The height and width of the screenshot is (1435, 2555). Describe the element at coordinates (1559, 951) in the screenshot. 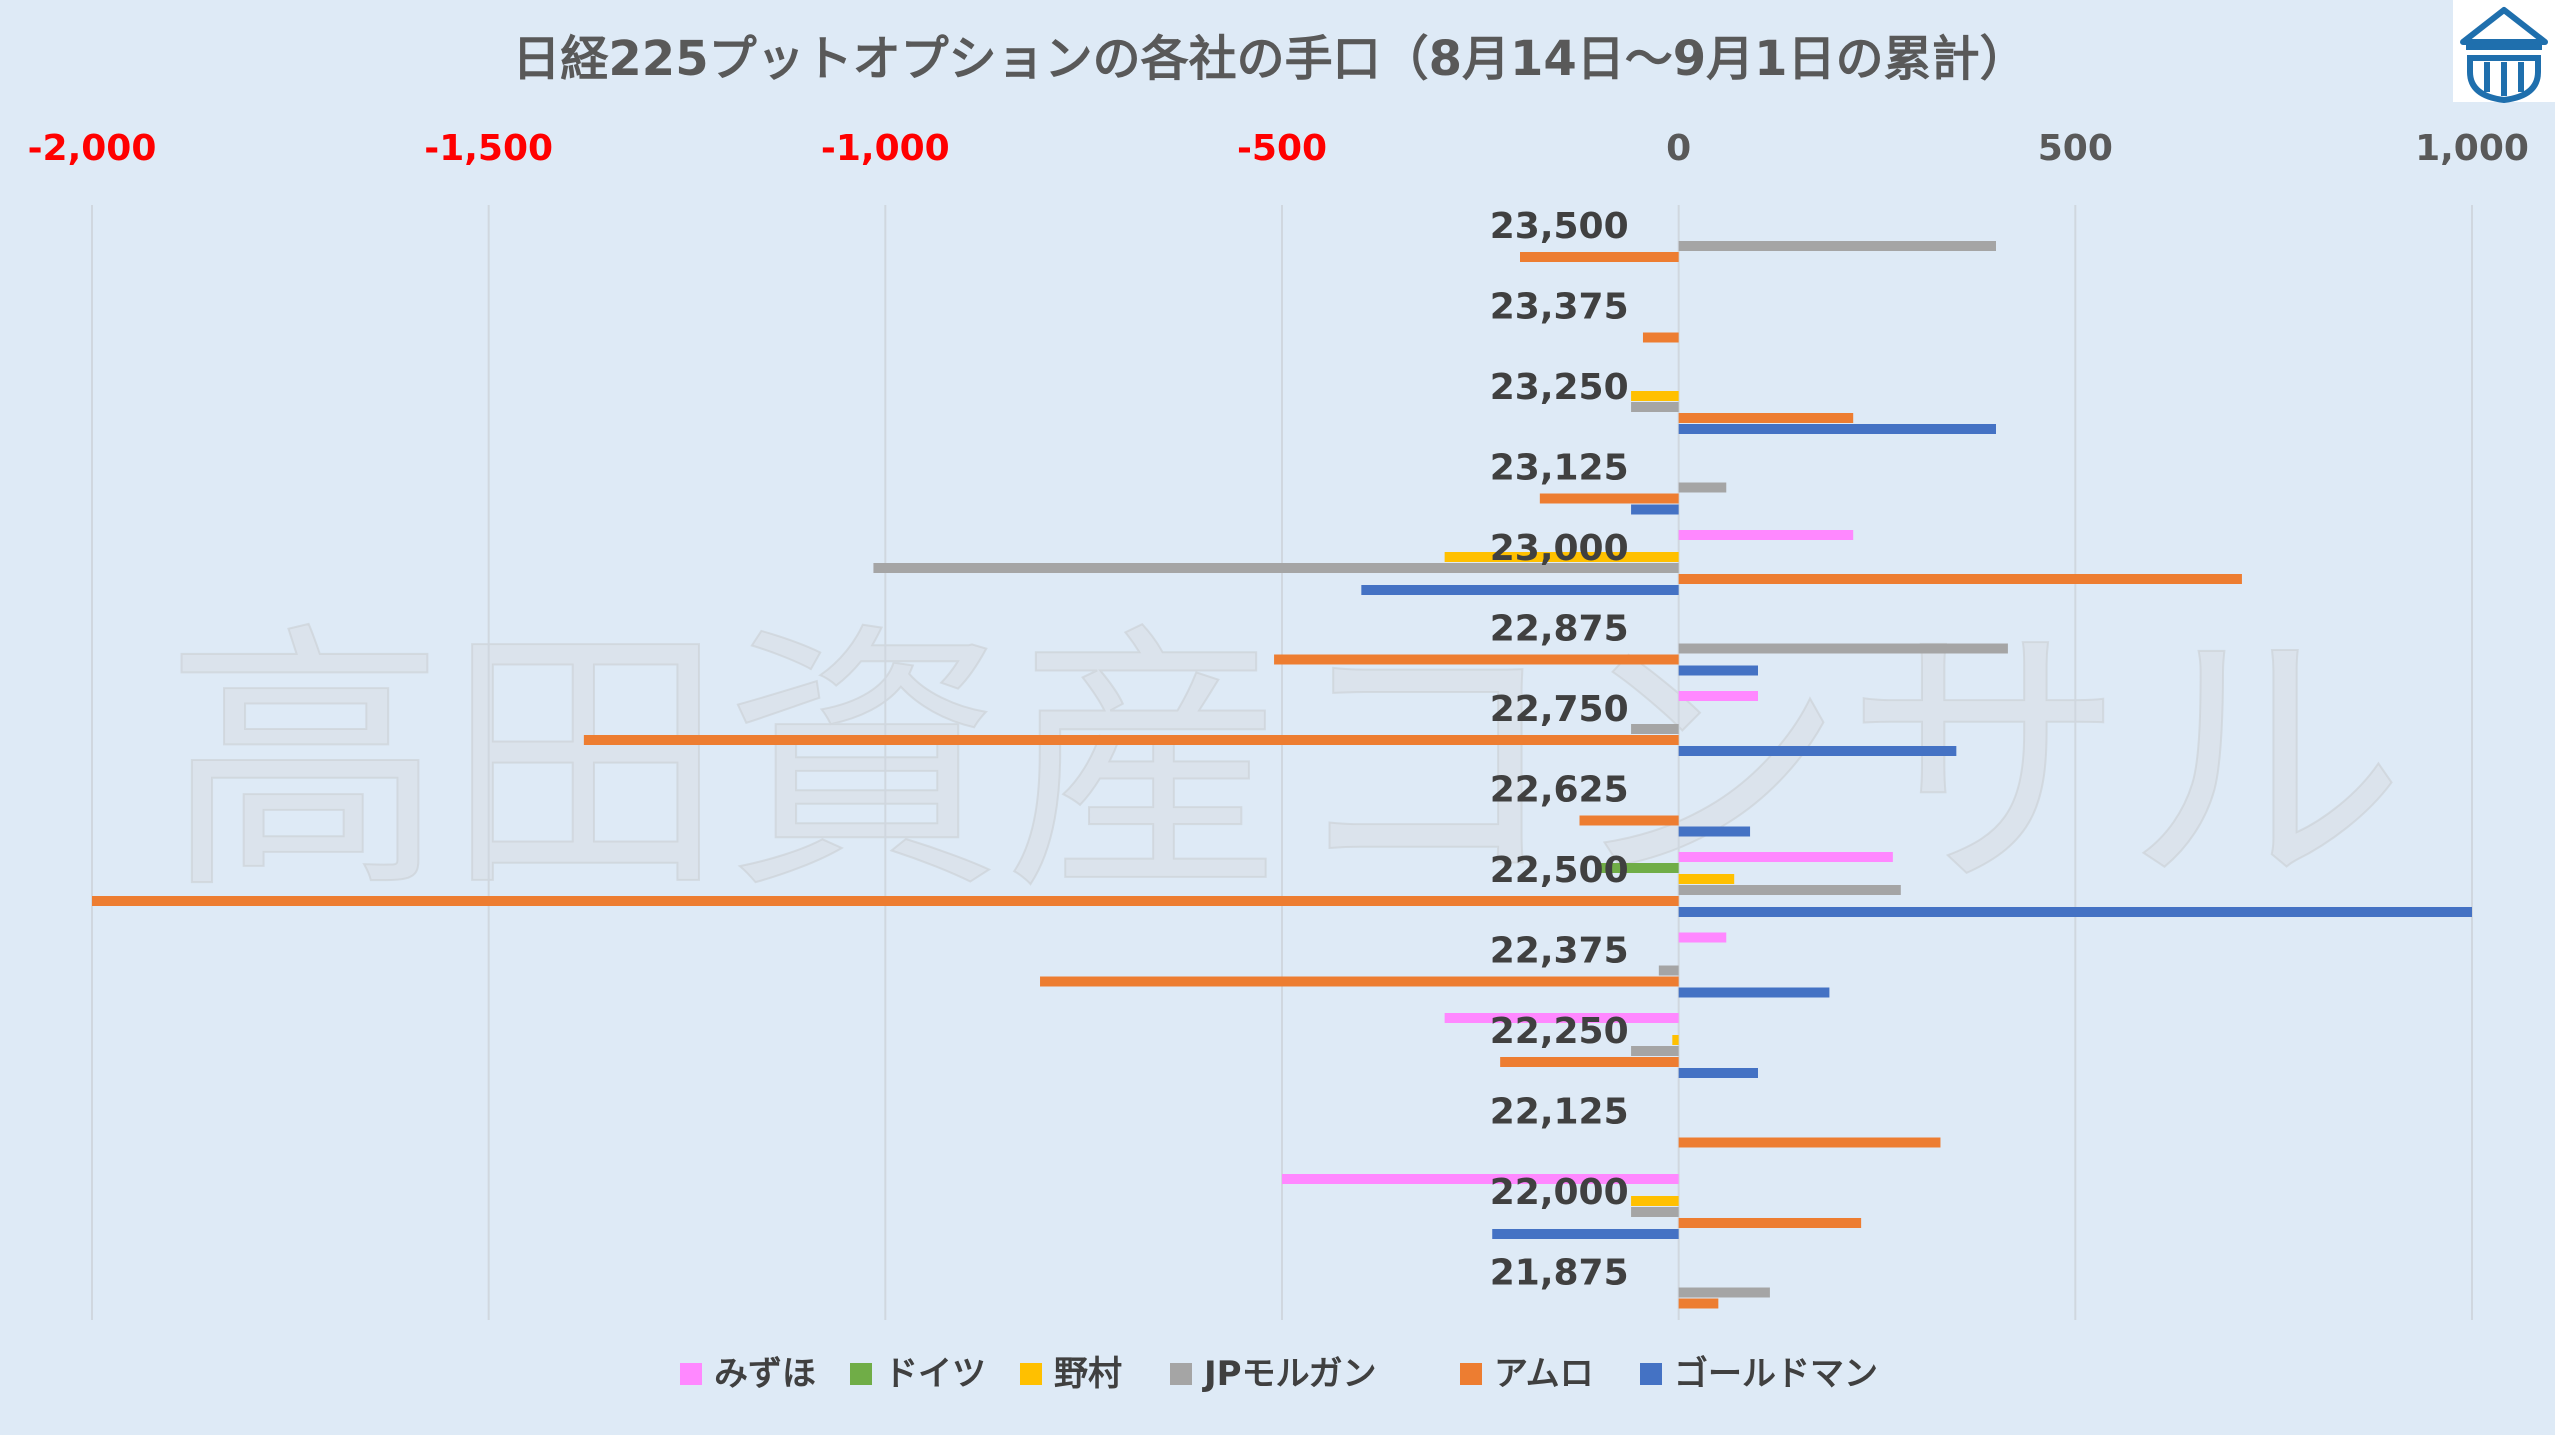

I see `category-label: 22,375` at that location.